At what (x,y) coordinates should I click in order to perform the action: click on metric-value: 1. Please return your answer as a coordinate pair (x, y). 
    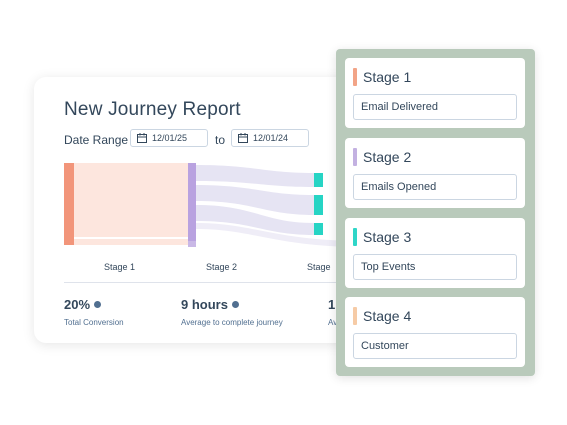
    Looking at the image, I should click on (332, 304).